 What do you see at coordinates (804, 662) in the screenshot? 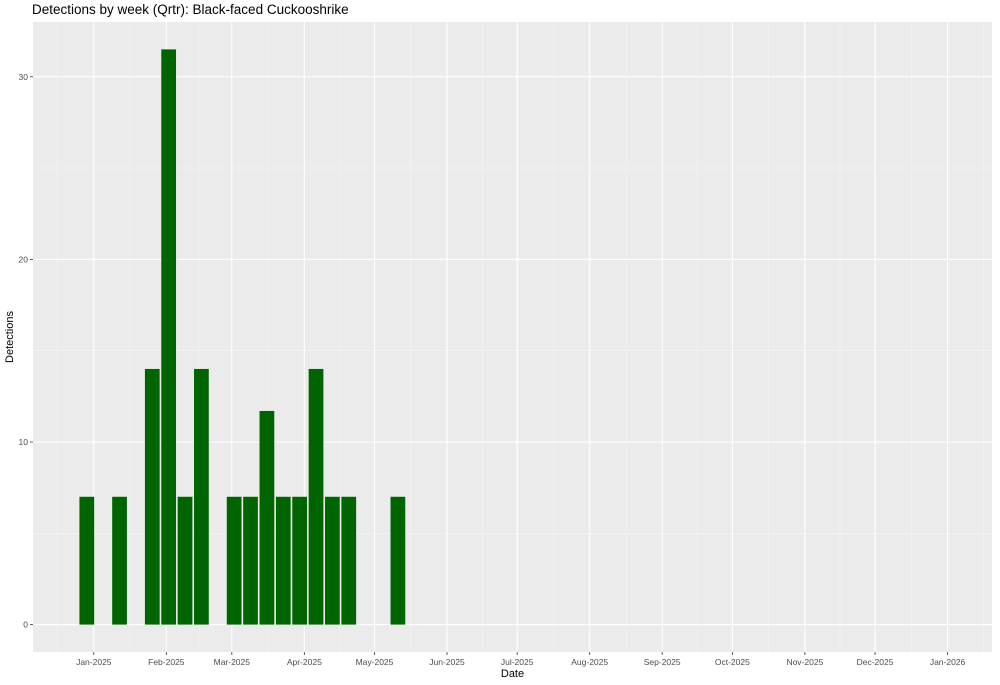
I see `x-tick-label: Nov-2025` at bounding box center [804, 662].